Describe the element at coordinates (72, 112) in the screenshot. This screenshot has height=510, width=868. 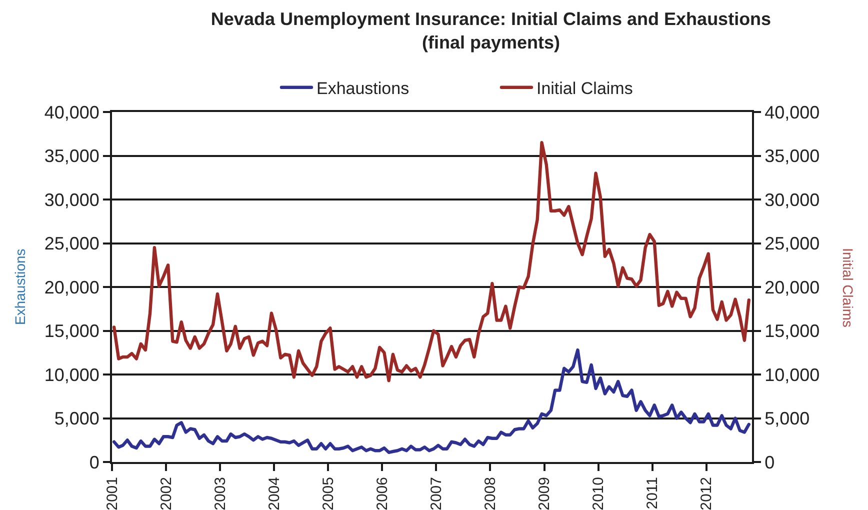
I see `y-tick-label: 40,000` at that location.